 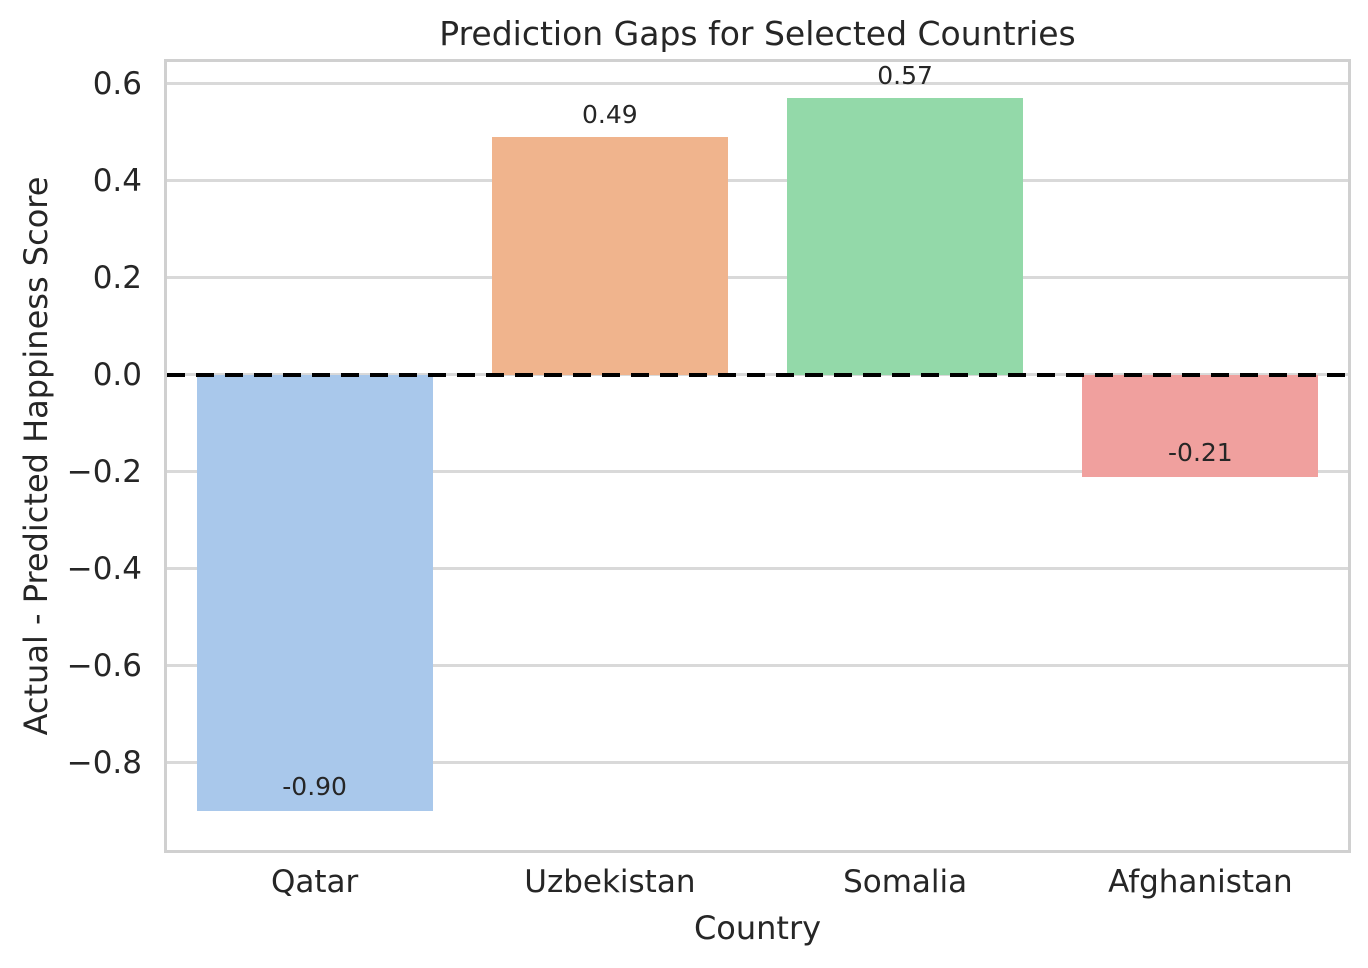 I want to click on bar-value-label: 0.57, so click(x=905, y=76).